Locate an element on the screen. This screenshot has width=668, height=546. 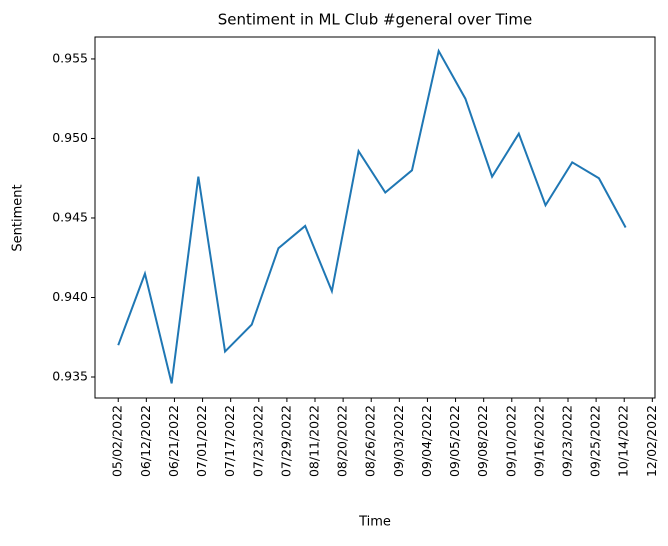
x-tick-label: 09/23/2022 is located at coordinates (566, 441).